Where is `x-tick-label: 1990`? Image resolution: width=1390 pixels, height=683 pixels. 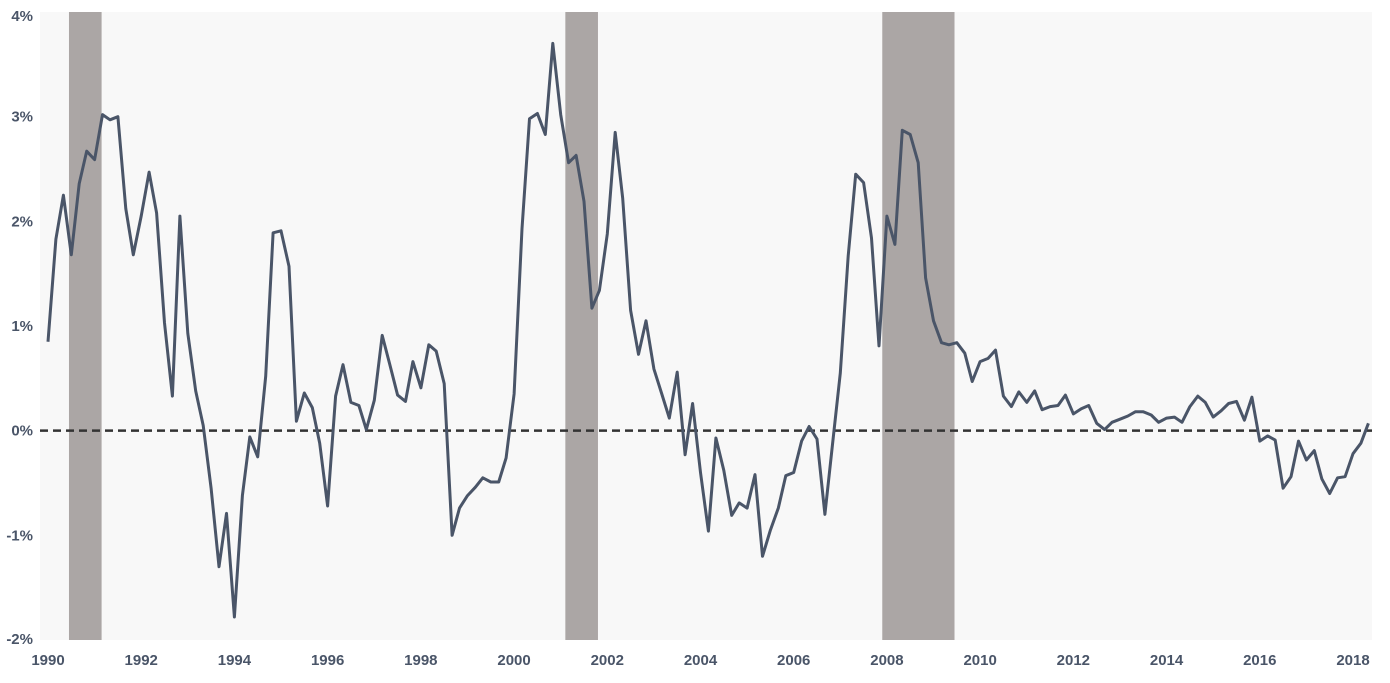 x-tick-label: 1990 is located at coordinates (47, 660).